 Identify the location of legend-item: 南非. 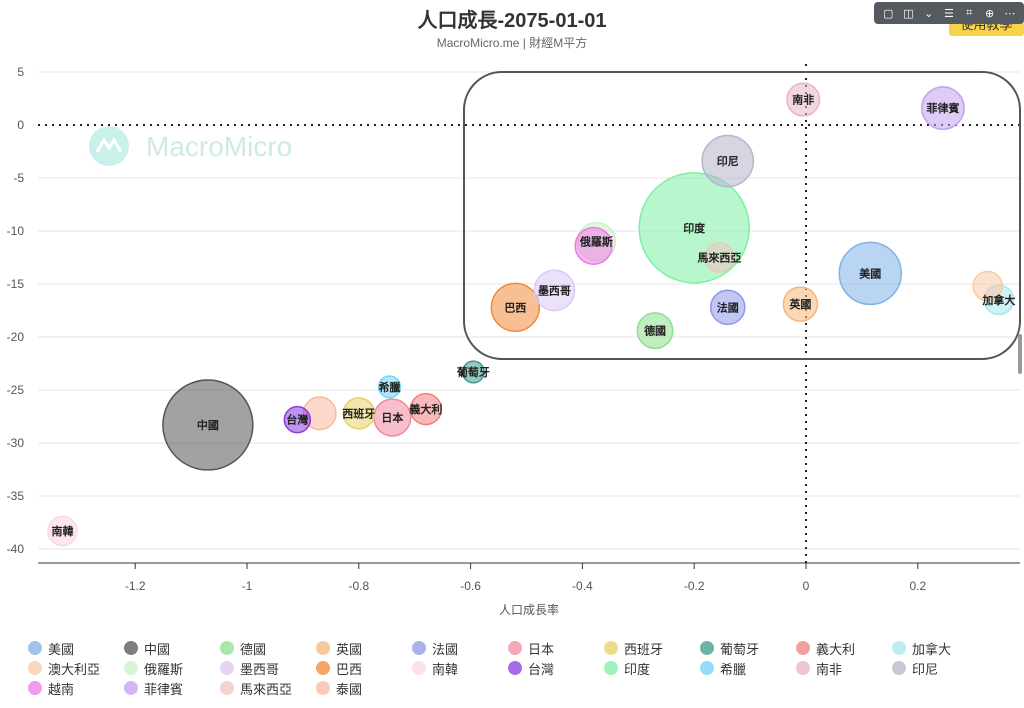
(844, 668).